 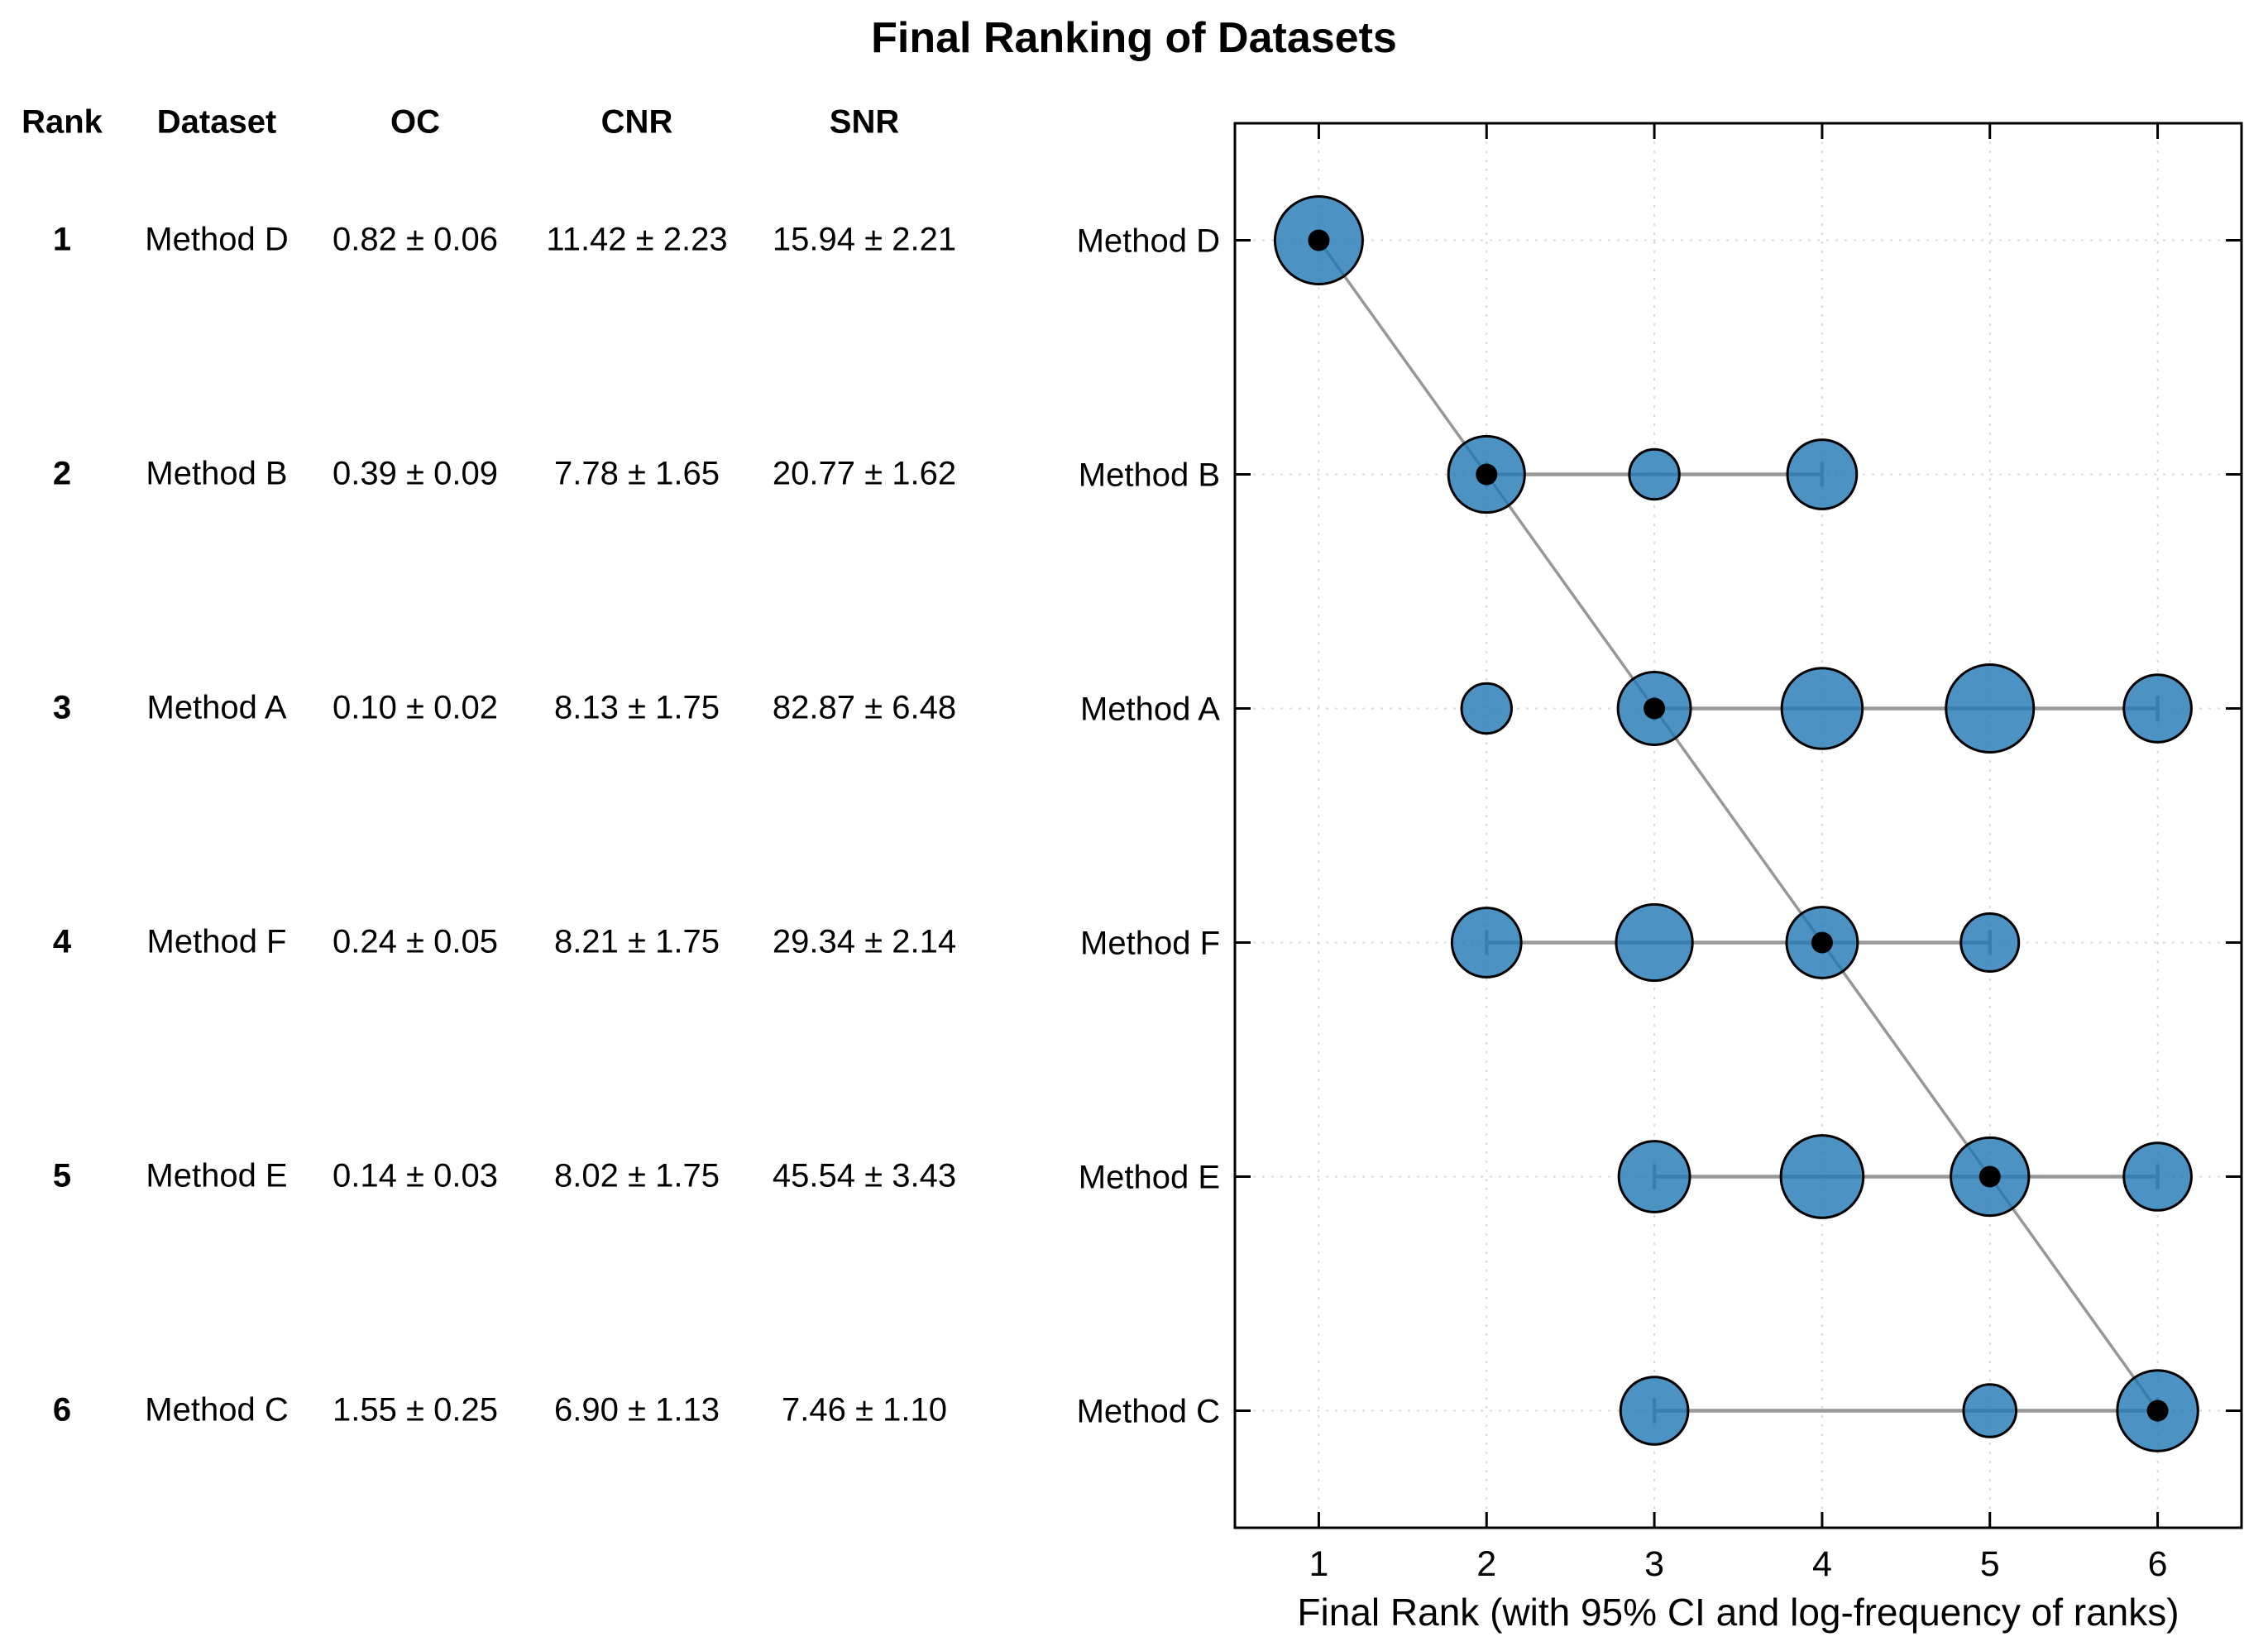 I want to click on table-cell-rank: 6, so click(x=62, y=1409).